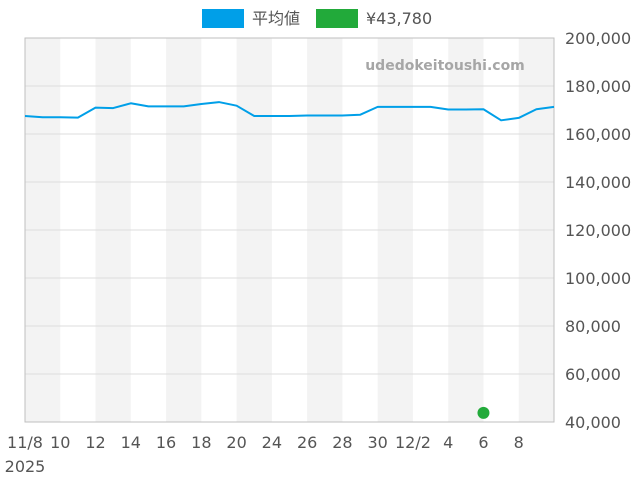 Image resolution: width=640 pixels, height=484 pixels. I want to click on x-tick-label: 24, so click(272, 442).